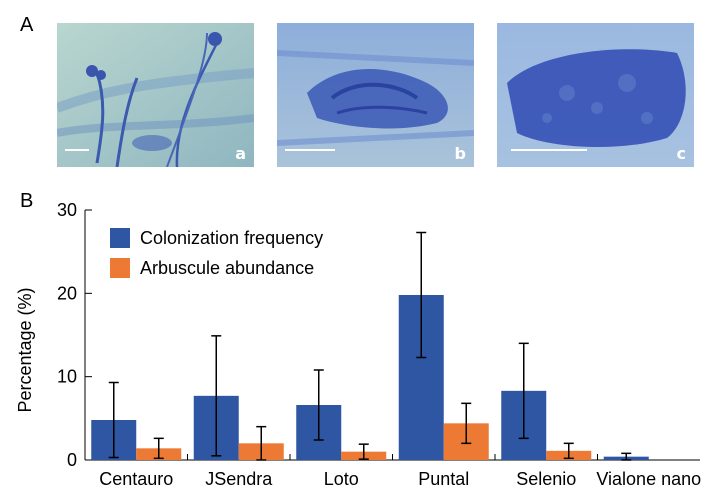  I want to click on x-tick-label: Selenio, so click(546, 479).